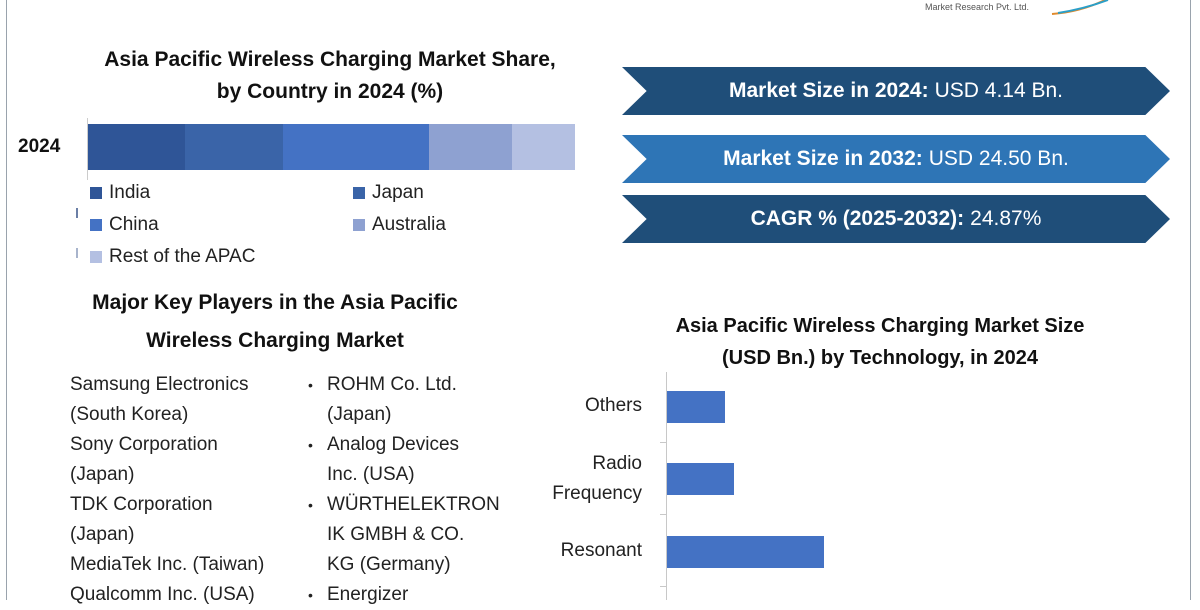 The image size is (1200, 610). What do you see at coordinates (617, 463) in the screenshot?
I see `tech-label-line: Radio` at bounding box center [617, 463].